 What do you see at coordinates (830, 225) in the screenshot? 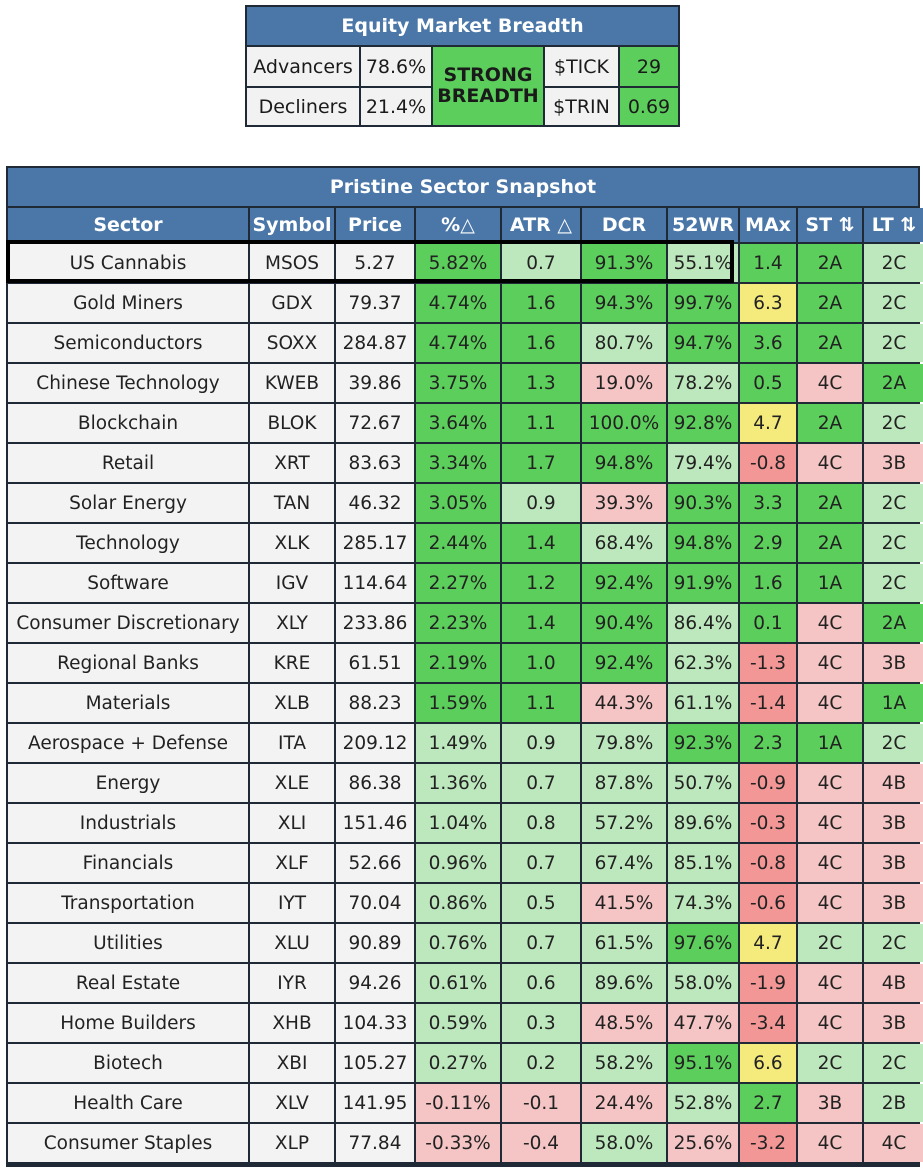
I see `header-st-sort: ST ⇅` at bounding box center [830, 225].